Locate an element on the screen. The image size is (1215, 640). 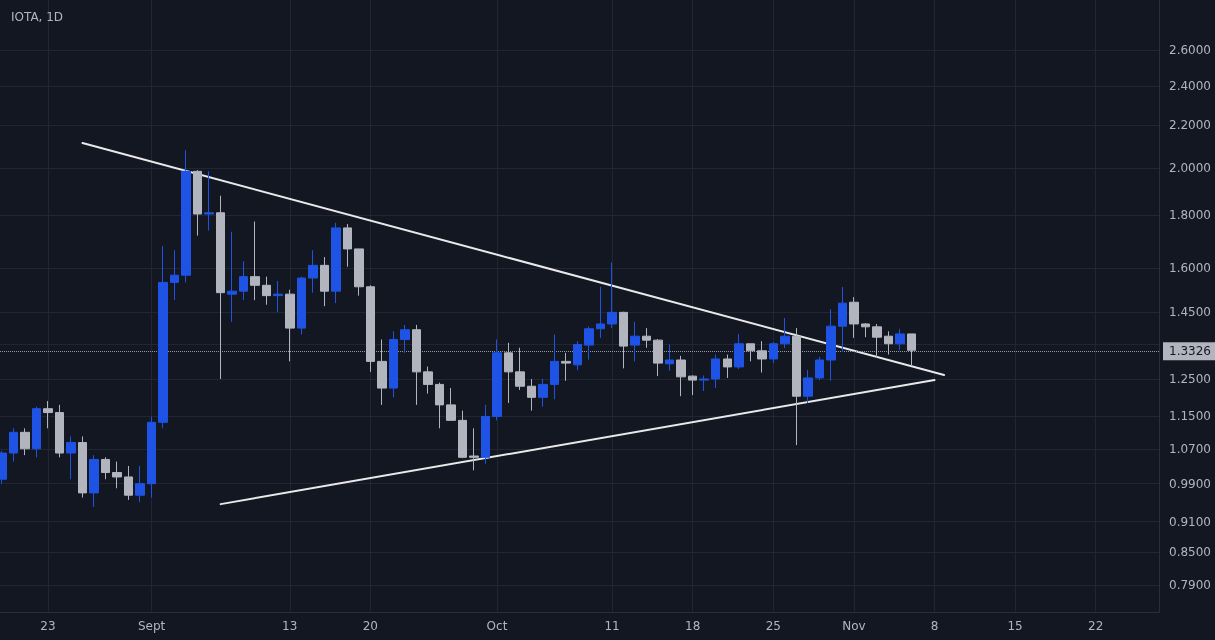
y-tick-label: 2.6000 is located at coordinates (1190, 50).